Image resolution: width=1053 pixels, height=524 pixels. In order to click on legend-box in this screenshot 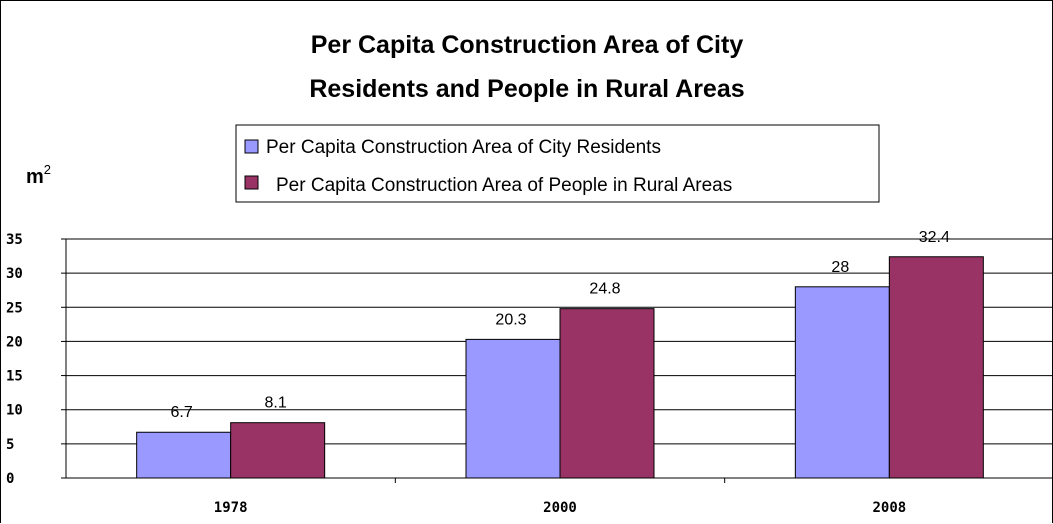, I will do `click(557, 163)`.